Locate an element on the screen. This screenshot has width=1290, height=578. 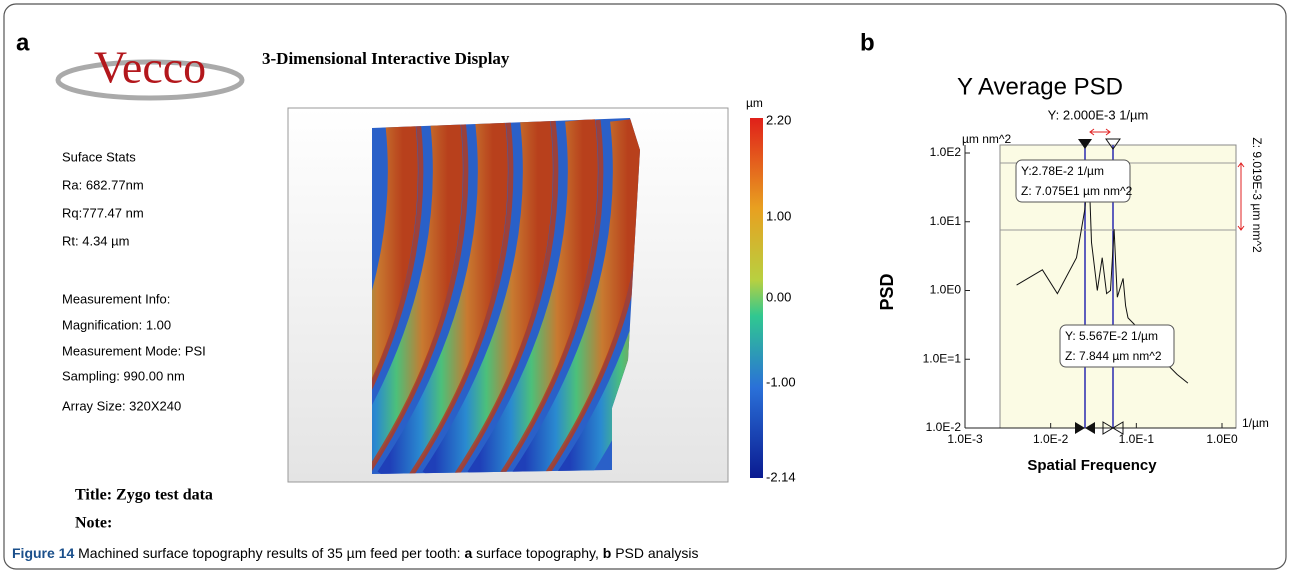
caption-a: a is located at coordinates (468, 553).